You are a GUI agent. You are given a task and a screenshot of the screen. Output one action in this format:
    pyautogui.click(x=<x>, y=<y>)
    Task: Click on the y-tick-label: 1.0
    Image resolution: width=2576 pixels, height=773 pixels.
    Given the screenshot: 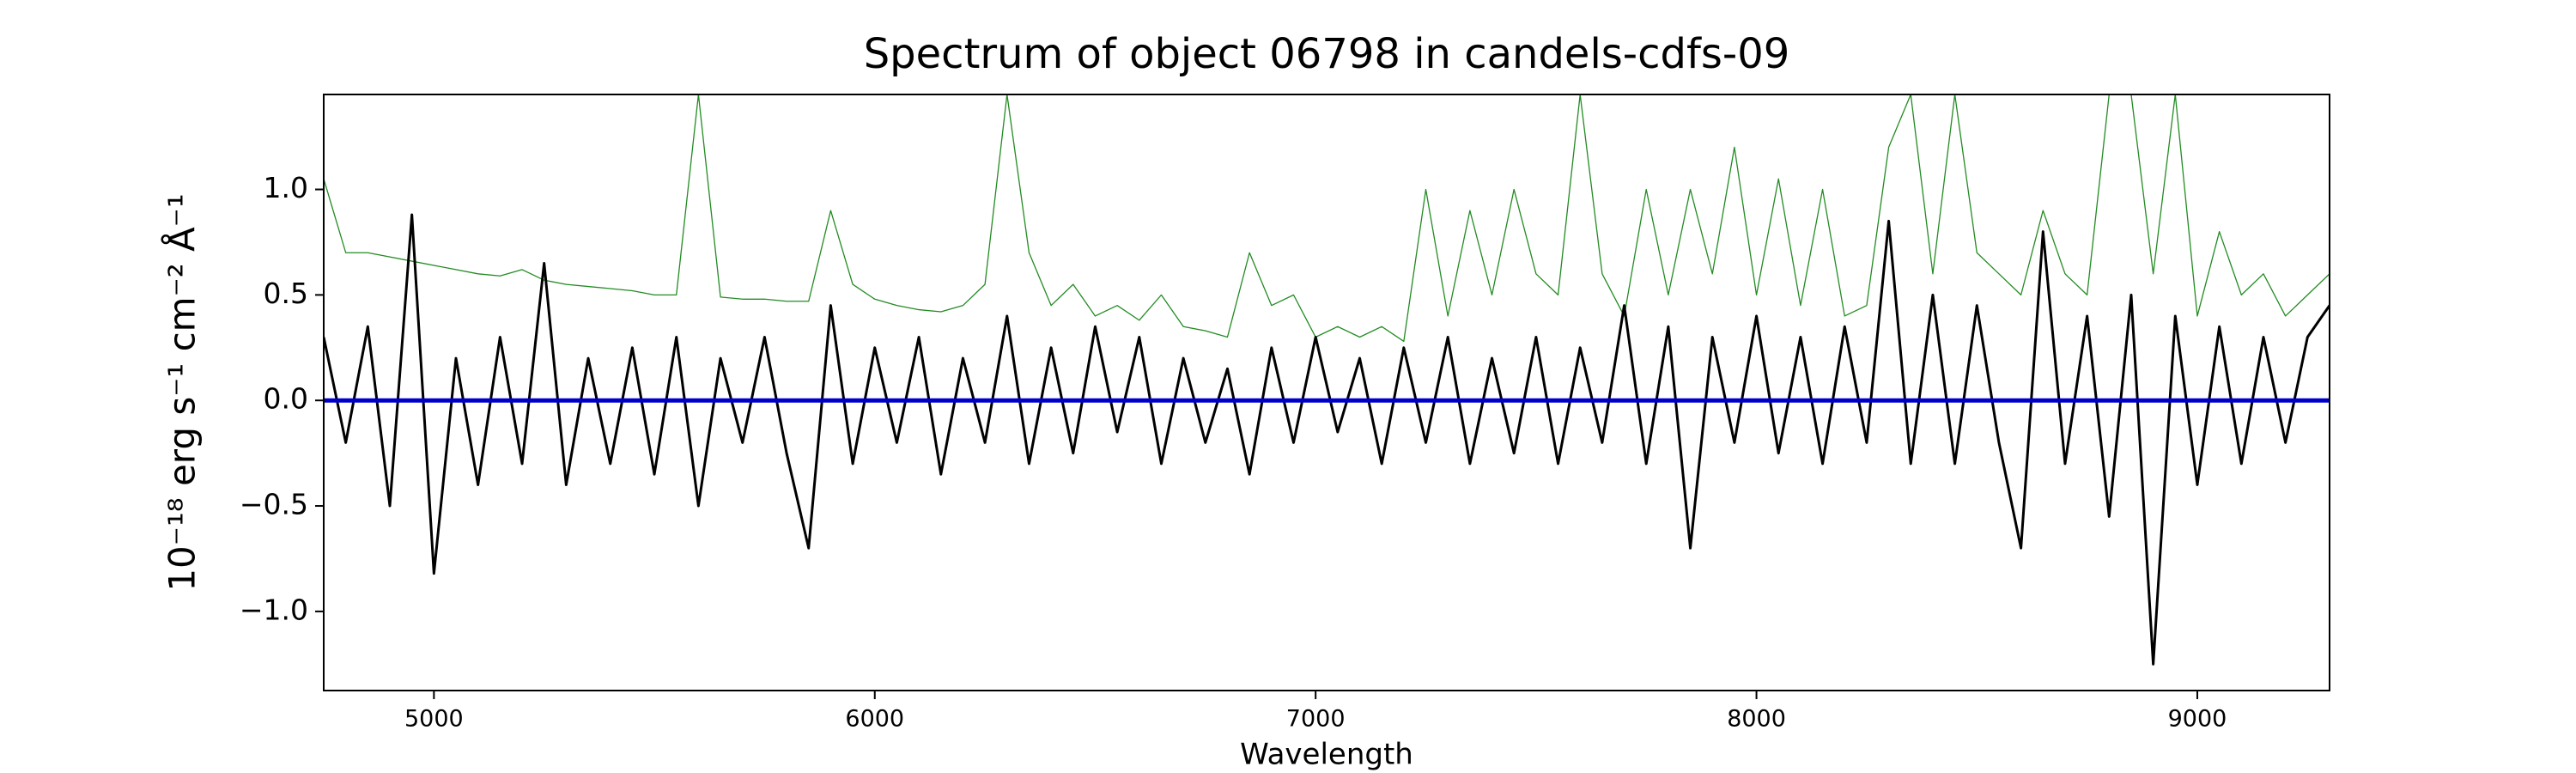 What is the action you would take?
    pyautogui.click(x=286, y=187)
    